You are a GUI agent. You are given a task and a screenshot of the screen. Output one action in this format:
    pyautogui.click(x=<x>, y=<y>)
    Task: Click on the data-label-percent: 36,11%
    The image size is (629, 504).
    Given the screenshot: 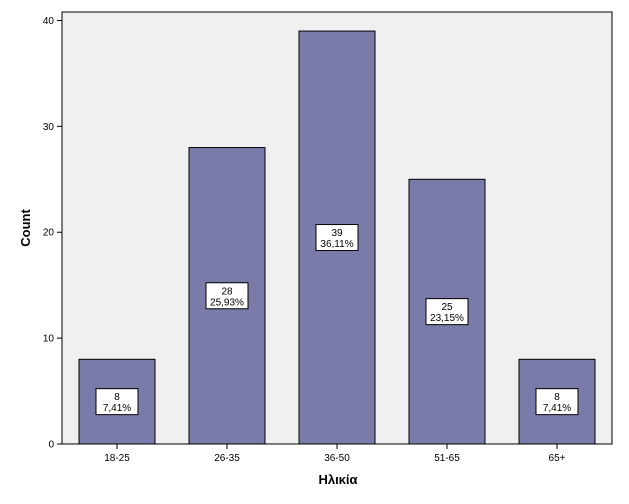 What is the action you would take?
    pyautogui.click(x=336, y=244)
    